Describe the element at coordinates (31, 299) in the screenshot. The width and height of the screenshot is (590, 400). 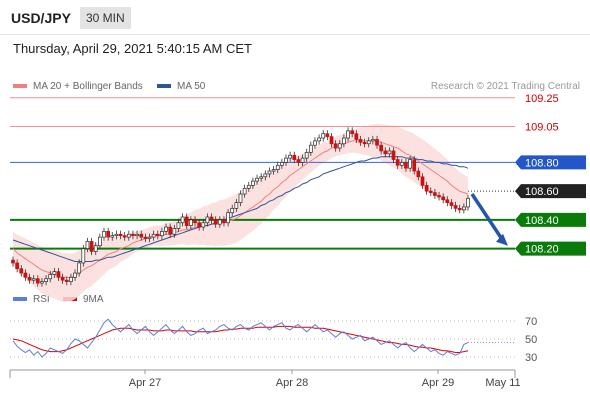
I see `legend-rsi: RSI` at that location.